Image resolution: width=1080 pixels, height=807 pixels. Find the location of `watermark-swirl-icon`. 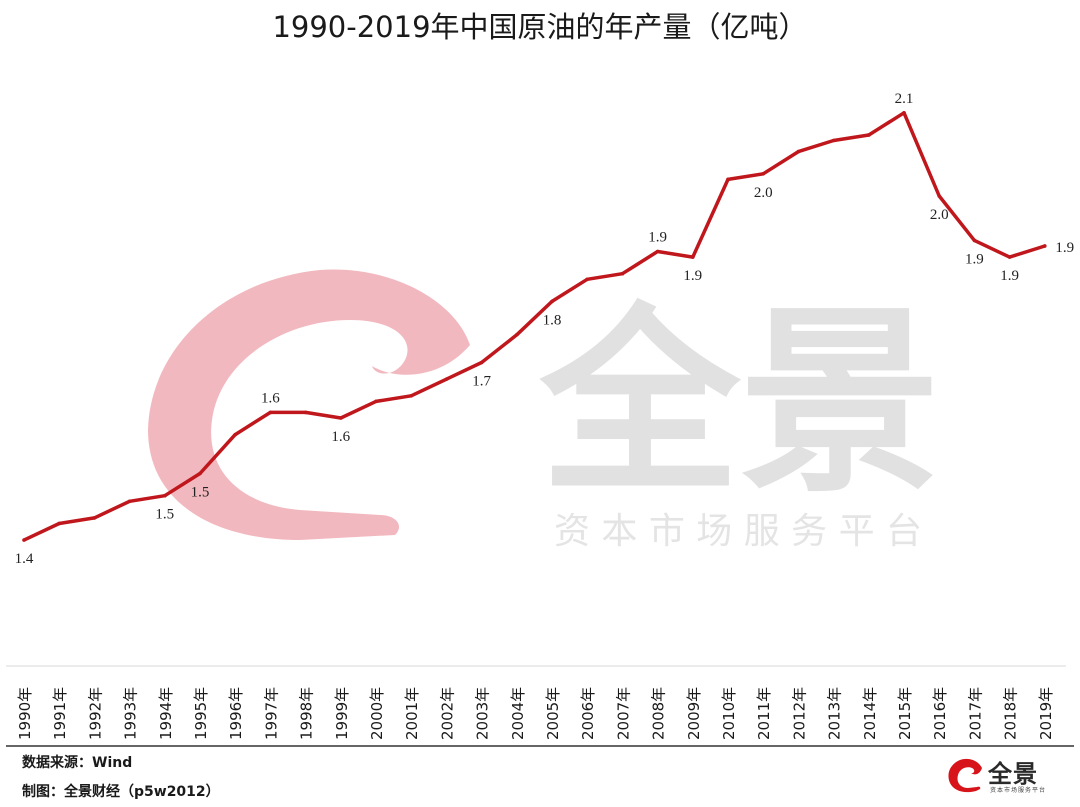

watermark-swirl-icon is located at coordinates (309, 404).